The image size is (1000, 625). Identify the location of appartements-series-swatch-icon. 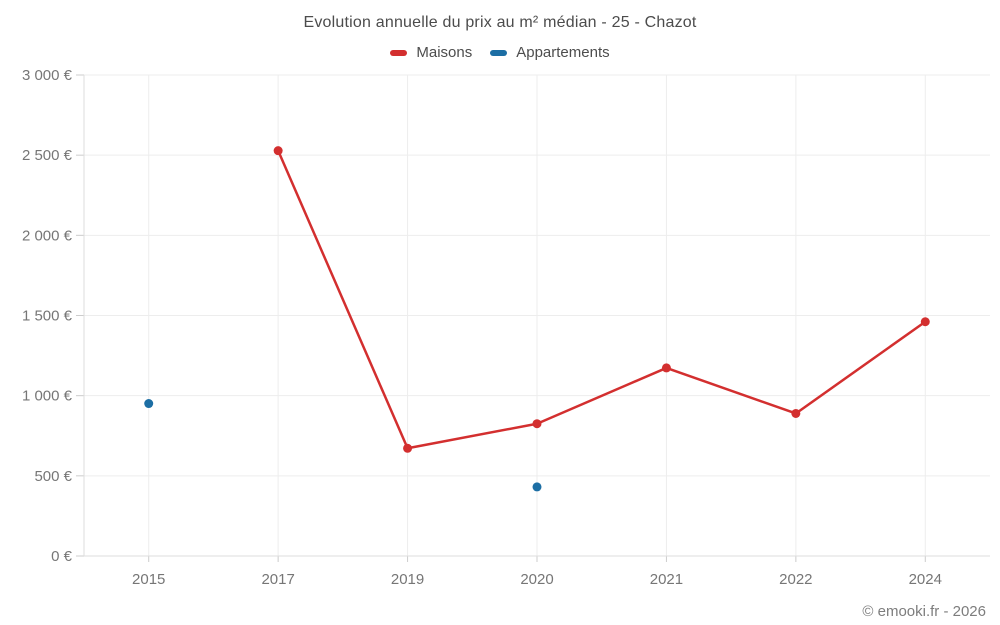
(499, 52).